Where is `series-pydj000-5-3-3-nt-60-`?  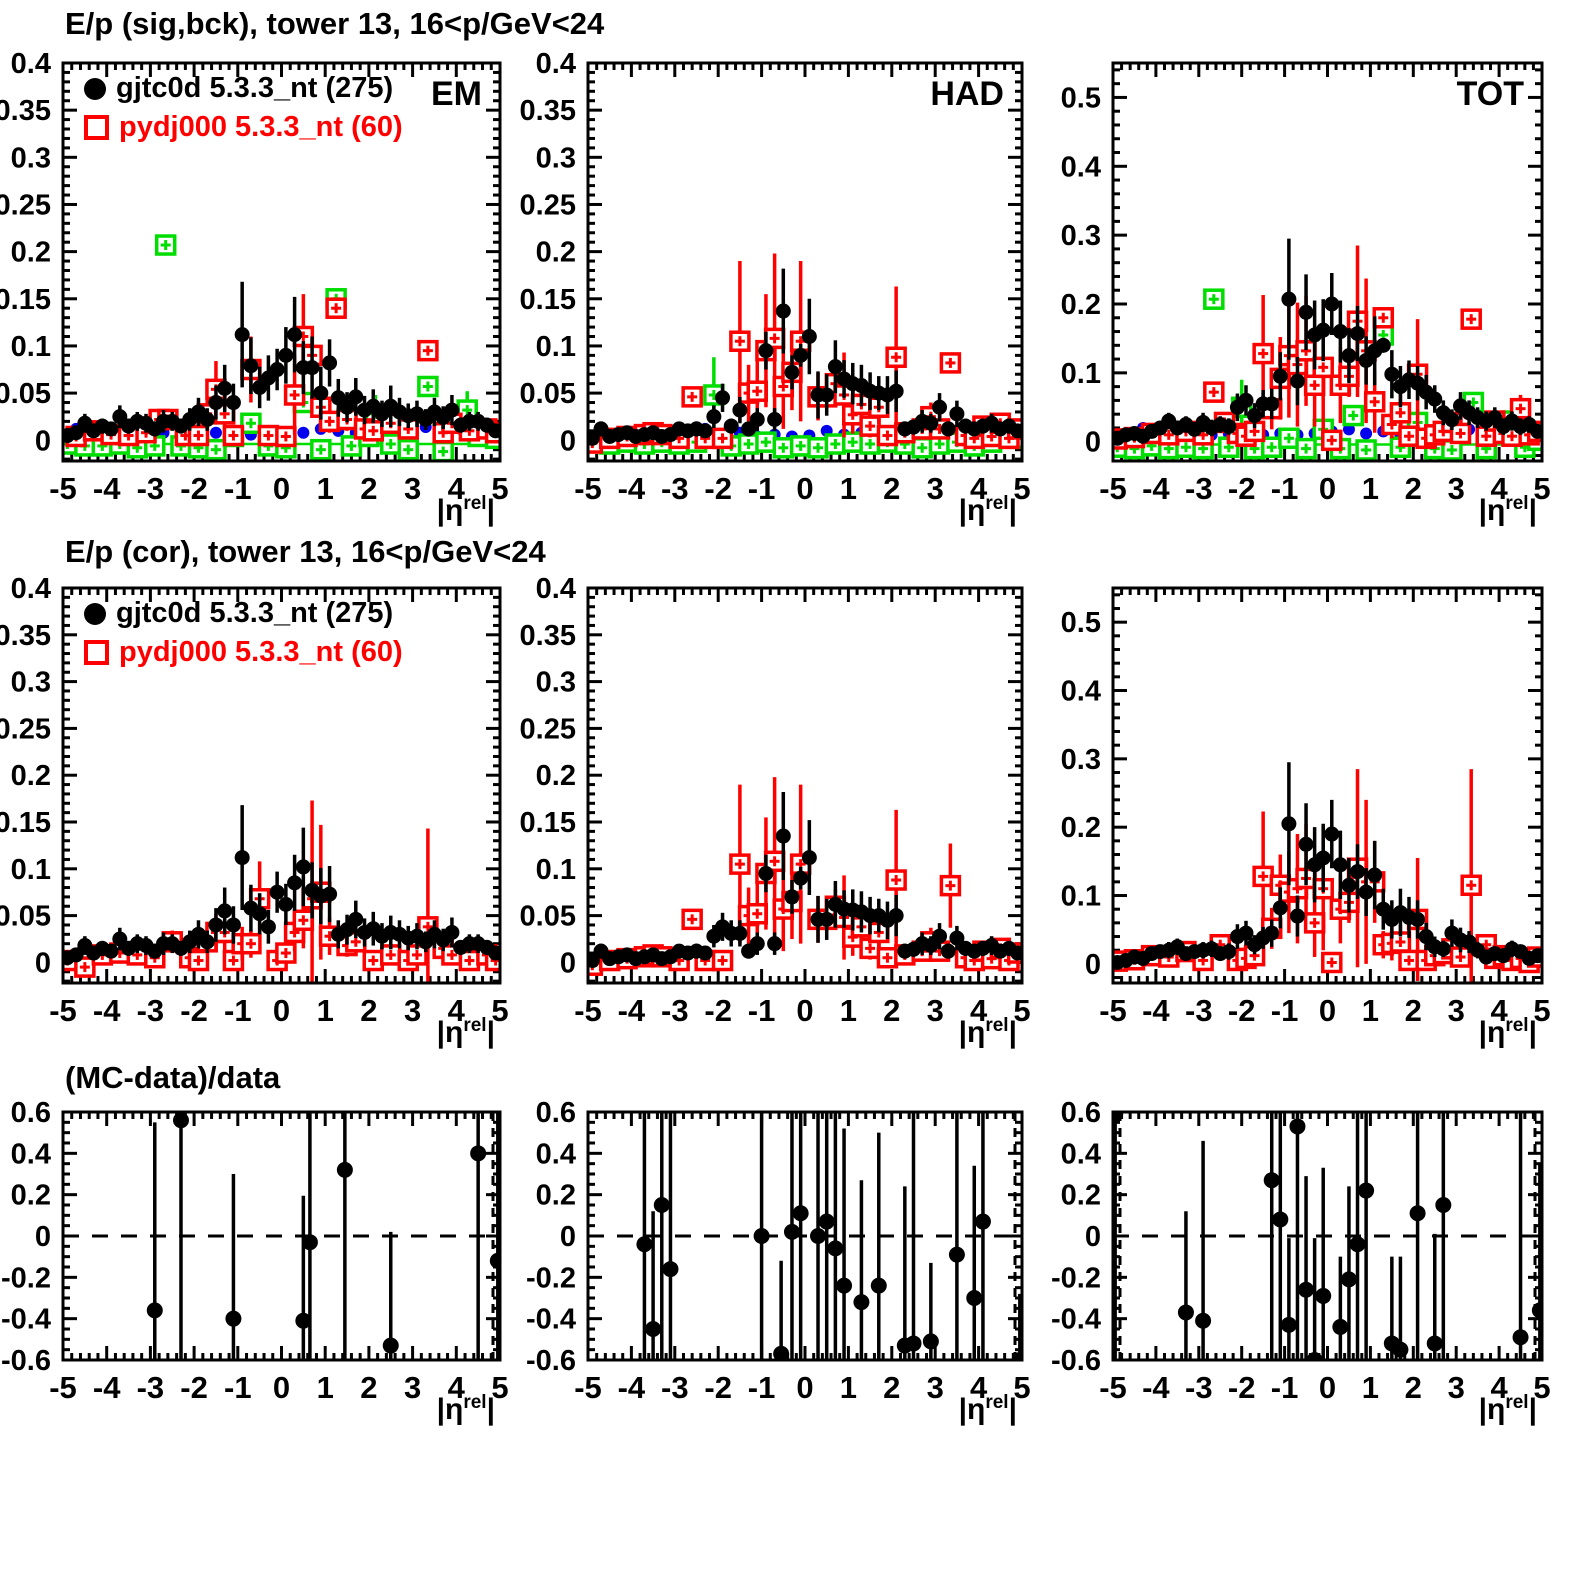 series-pydj000-5-3-3-nt-60- is located at coordinates (281, 891).